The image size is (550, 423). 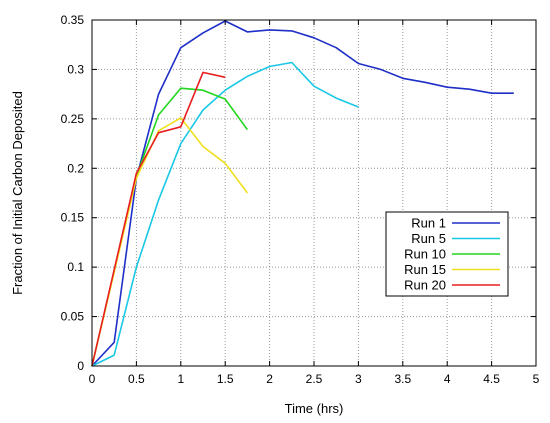 I want to click on legend-label-run-1: Run 1, so click(x=428, y=223).